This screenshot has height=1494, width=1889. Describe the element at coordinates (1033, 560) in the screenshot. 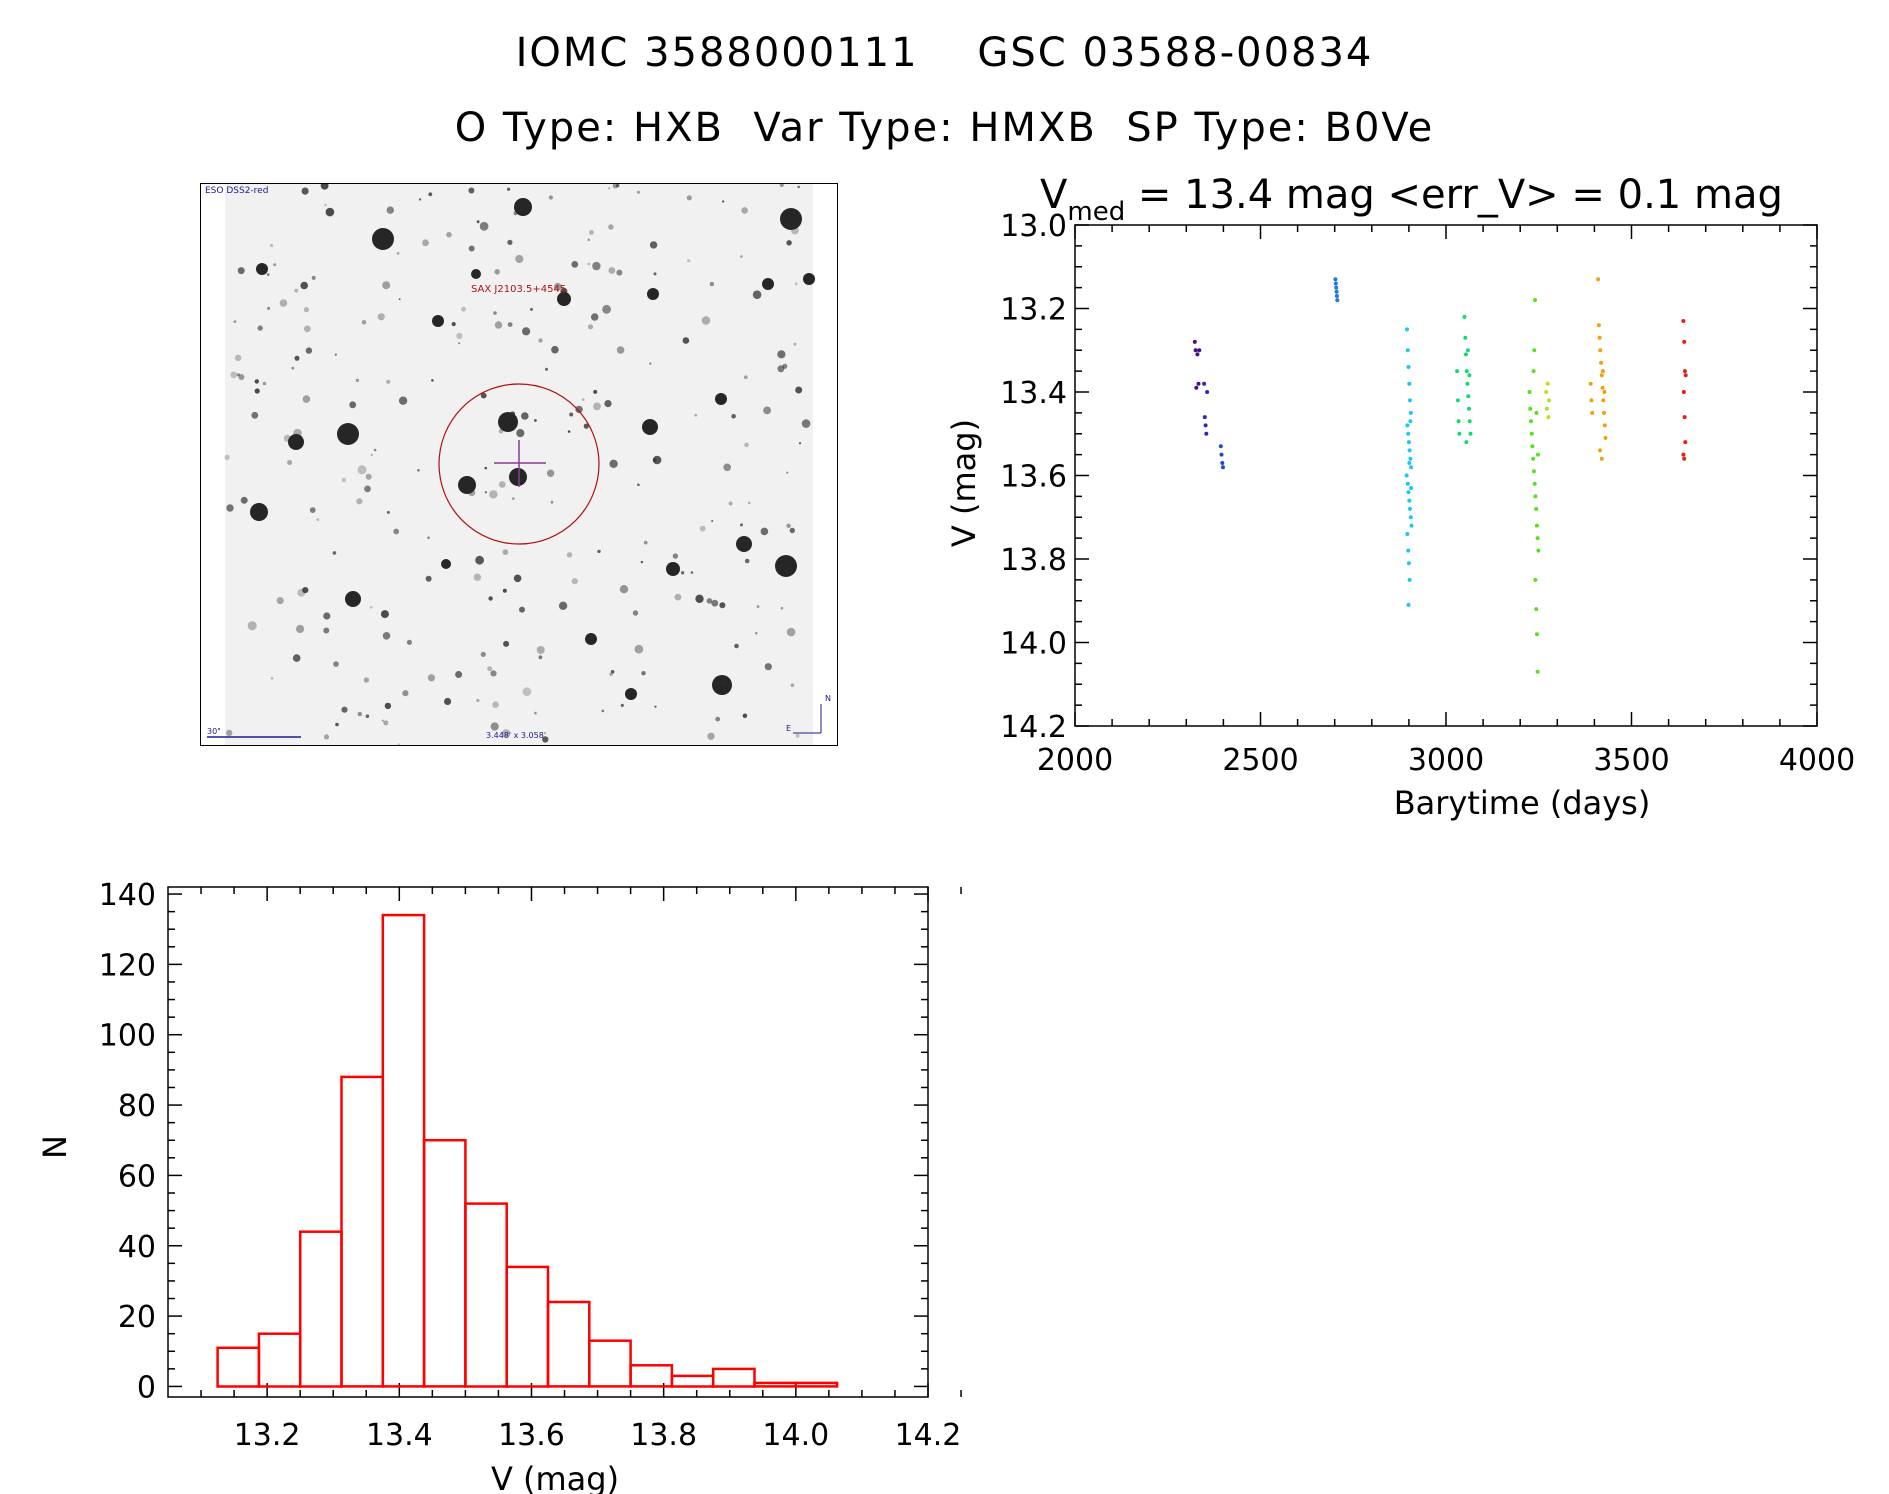

I see `y-tick-label: 13.8` at that location.